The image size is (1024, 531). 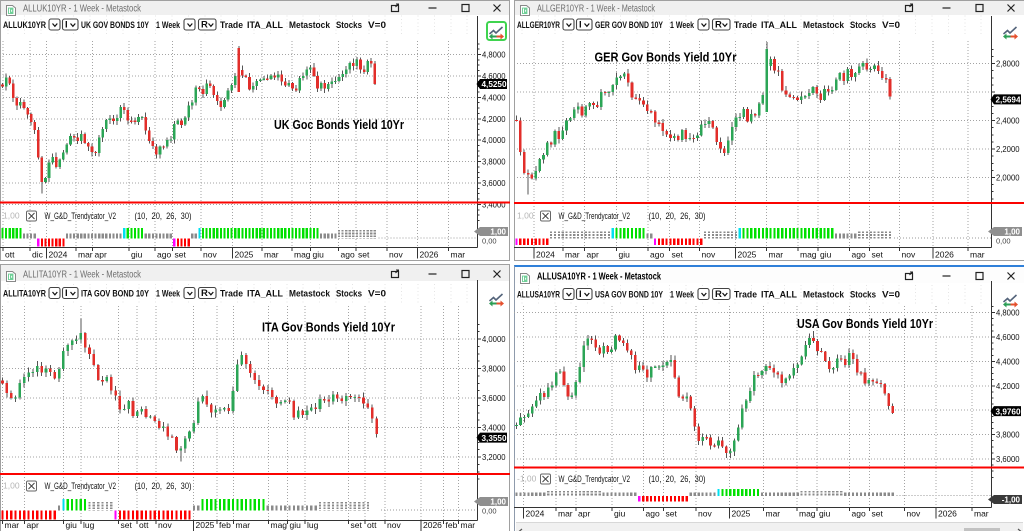 I want to click on svg-text: 3,2000, so click(x=494, y=457).